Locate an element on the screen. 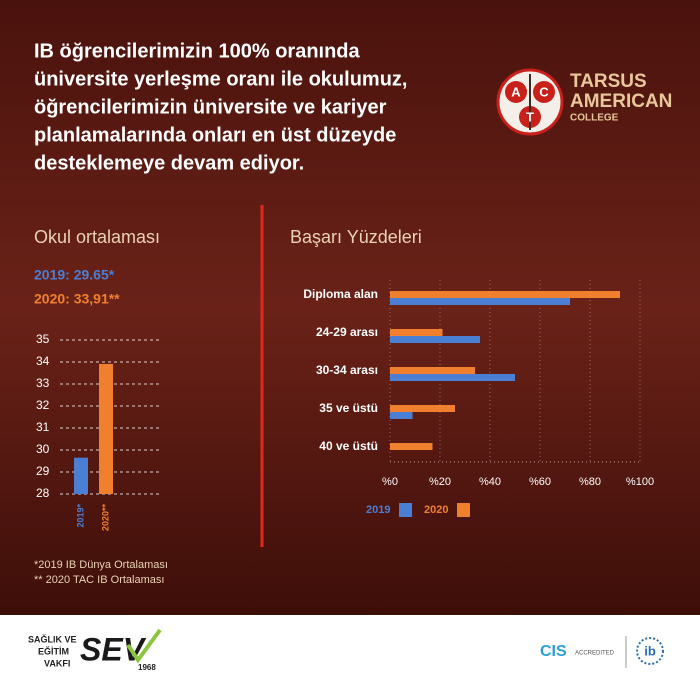 This screenshot has width=700, height=700. headline: öğrencilerimizin üniversite ve kariyer is located at coordinates (210, 107).